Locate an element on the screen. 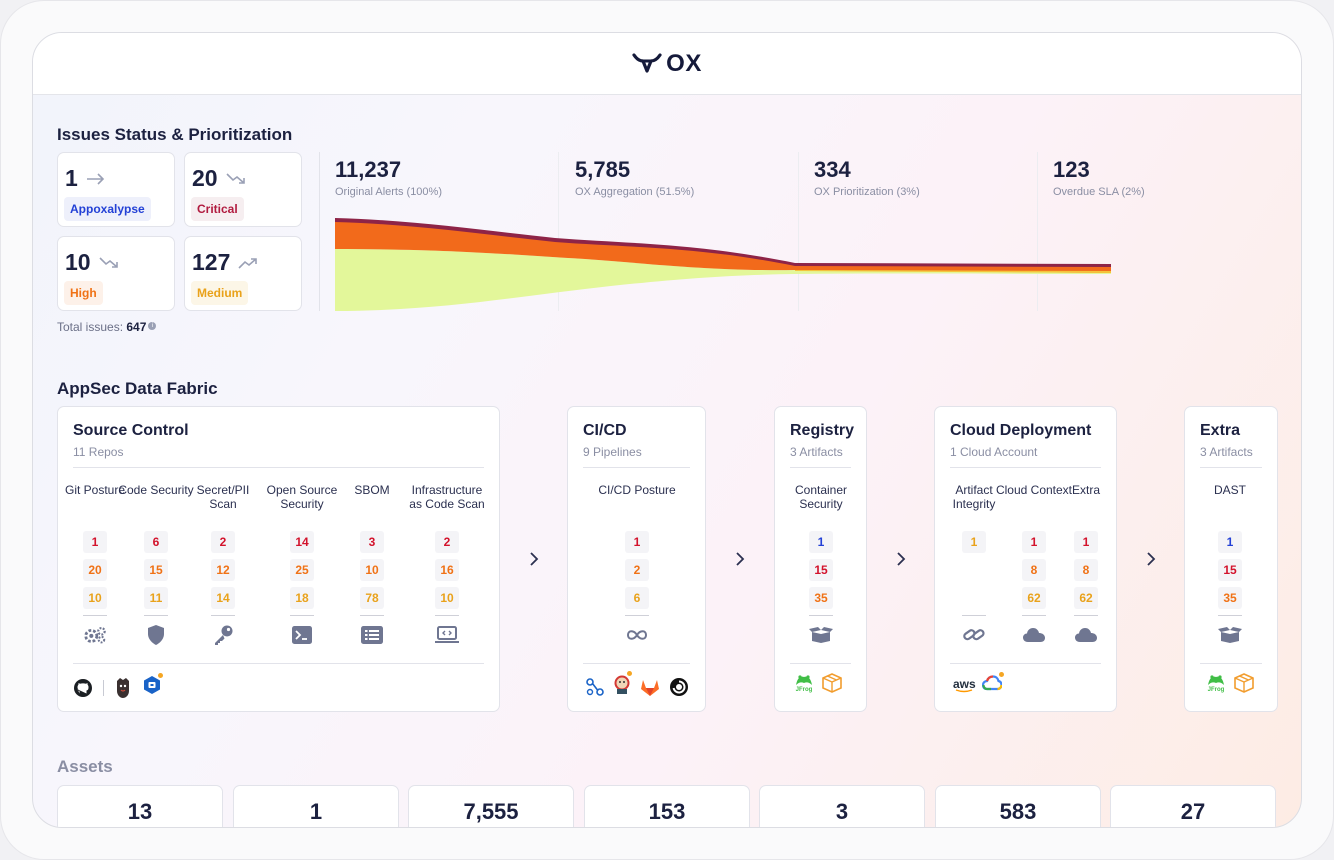 The width and height of the screenshot is (1334, 860). asset-card: 7,555 is located at coordinates (491, 806).